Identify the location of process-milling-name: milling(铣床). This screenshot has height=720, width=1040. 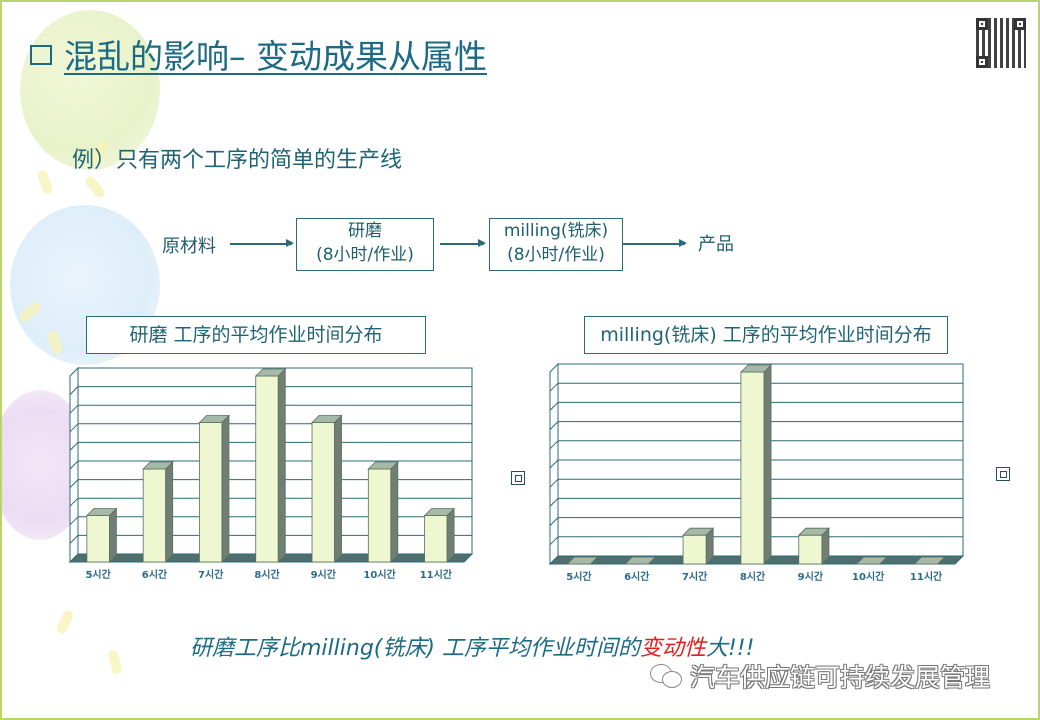
(556, 231).